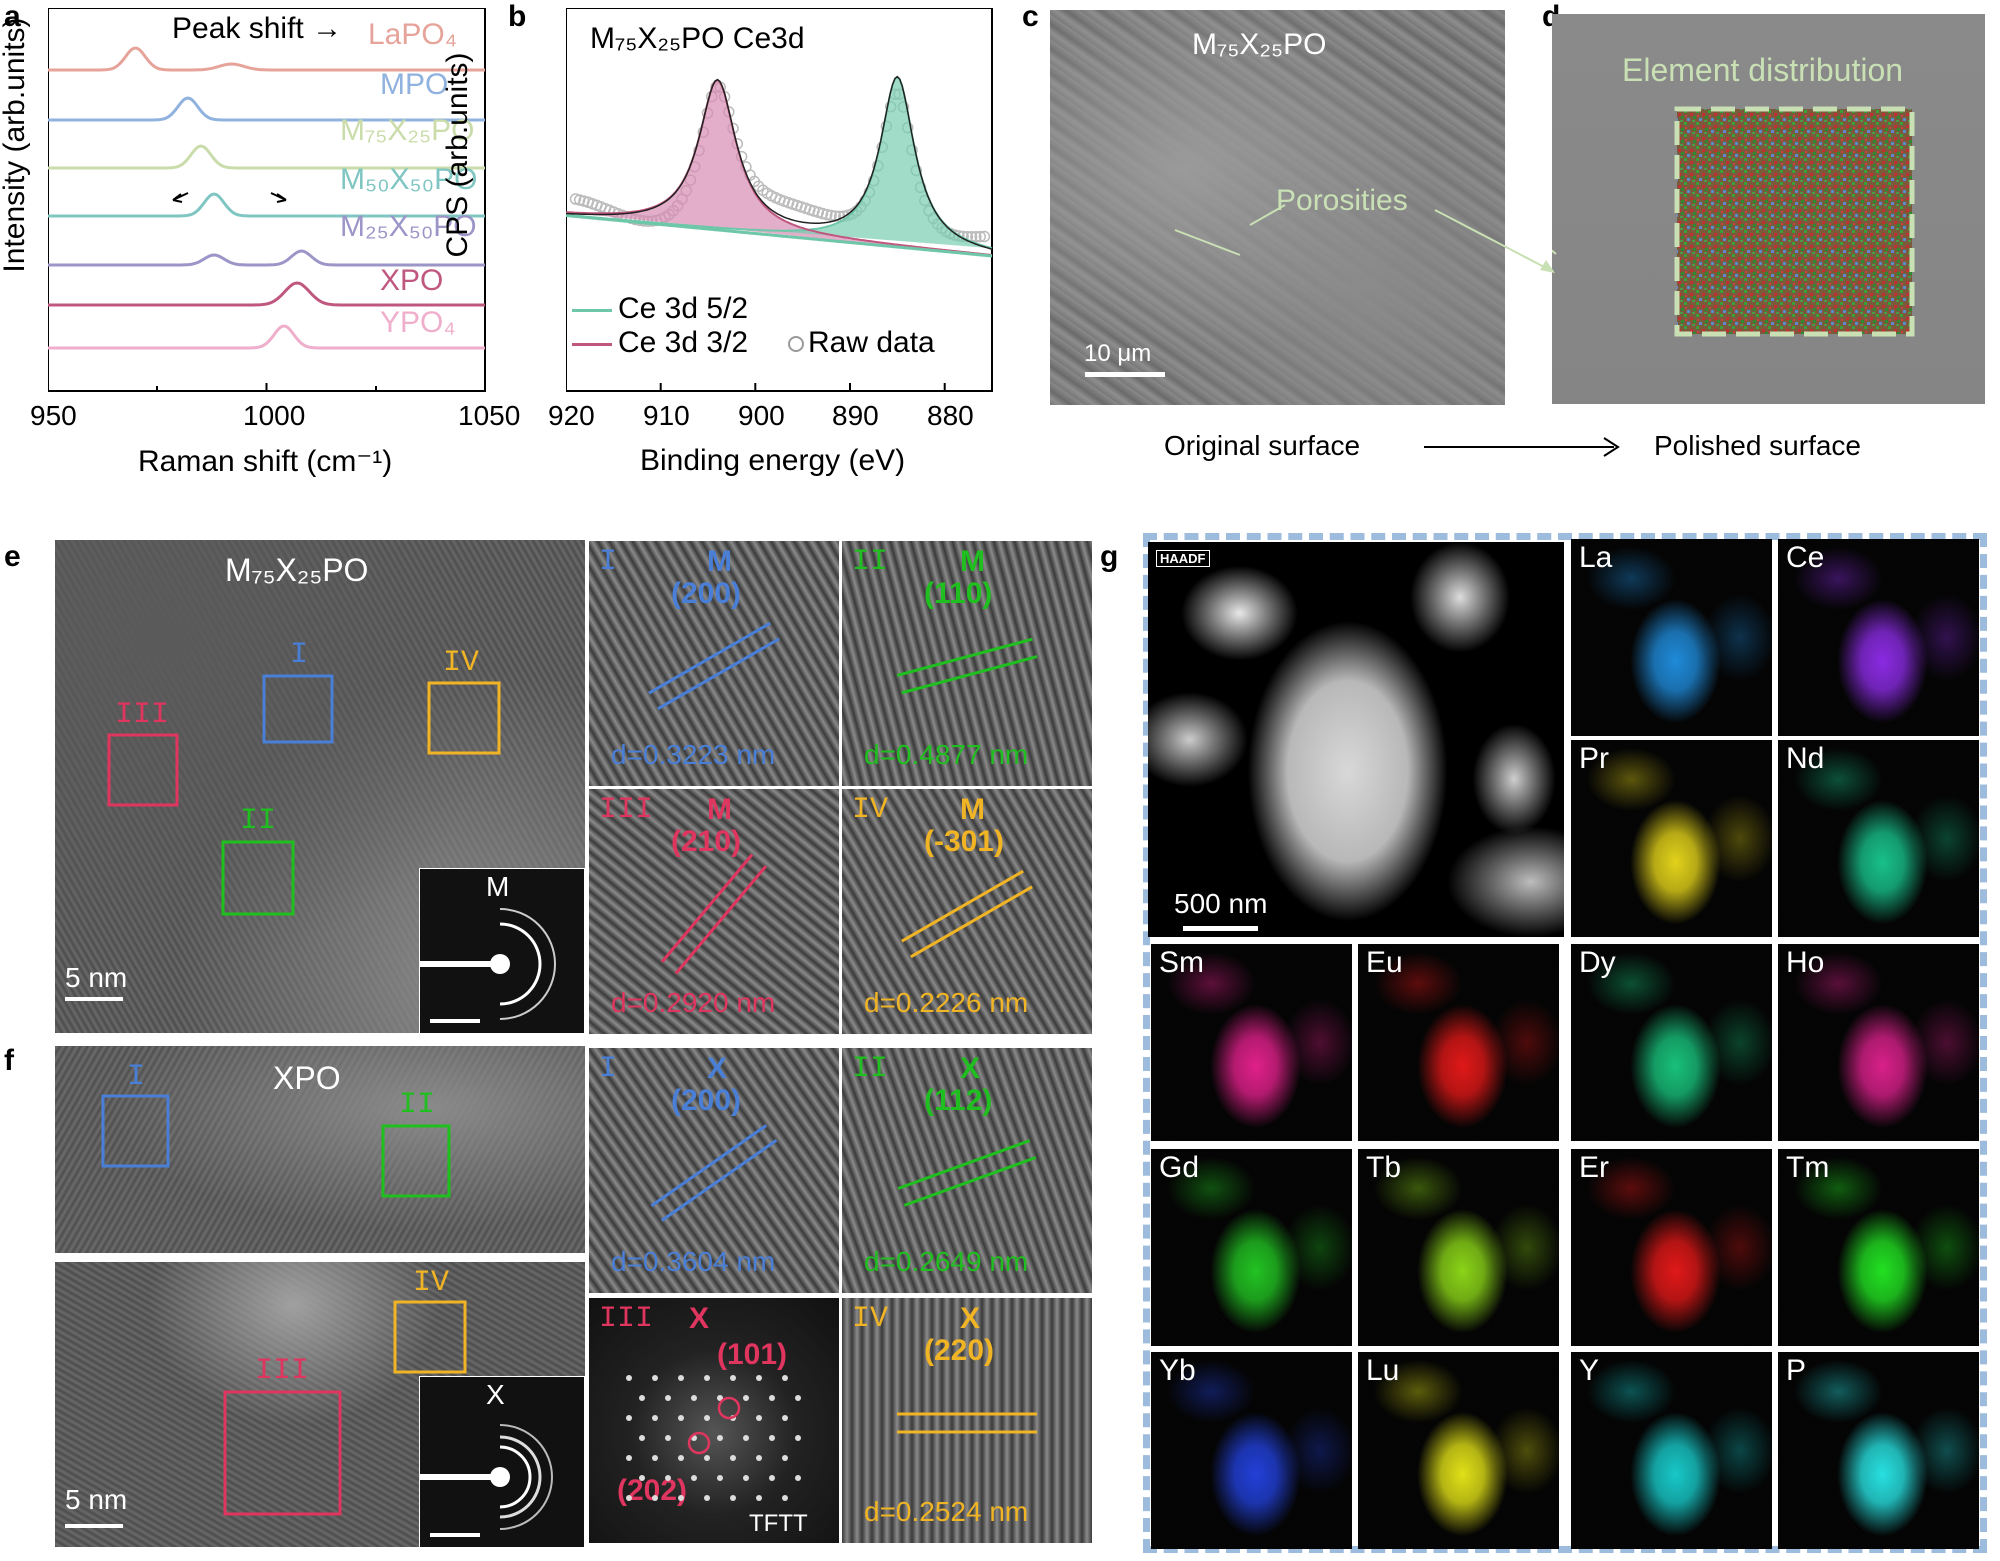  Describe the element at coordinates (1522, 447) in the screenshot. I see `caption-arrow` at that location.